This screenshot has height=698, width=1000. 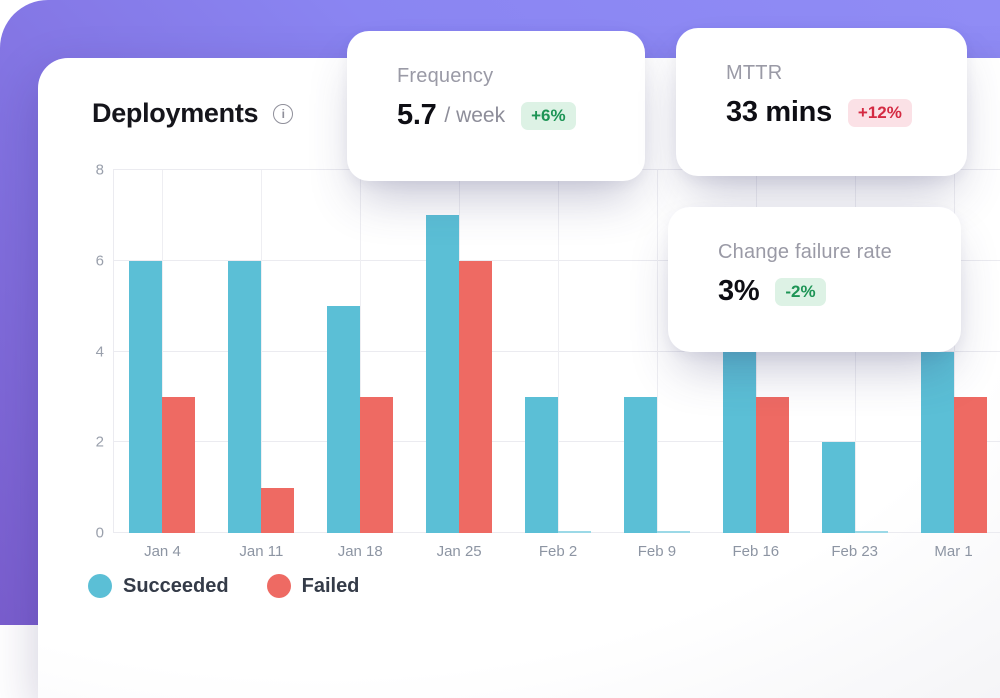 I want to click on legend-item-succeeded: Succeeded, so click(x=158, y=586).